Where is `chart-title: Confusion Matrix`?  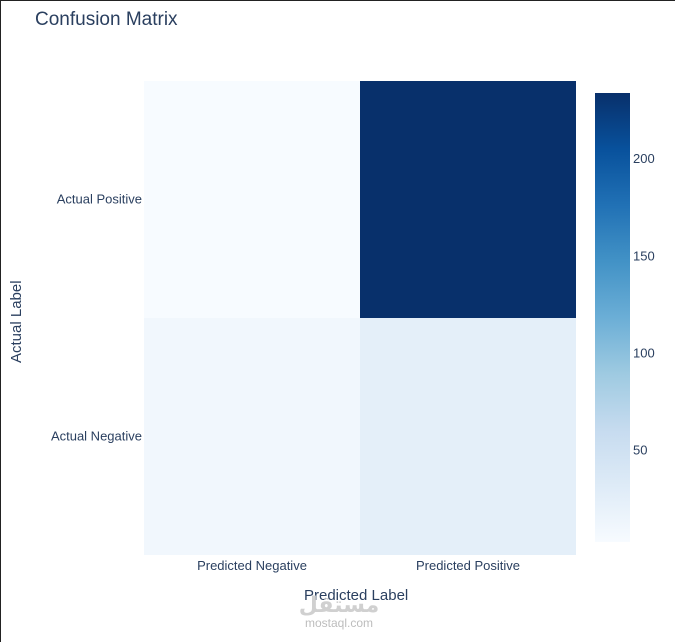
chart-title: Confusion Matrix is located at coordinates (106, 19).